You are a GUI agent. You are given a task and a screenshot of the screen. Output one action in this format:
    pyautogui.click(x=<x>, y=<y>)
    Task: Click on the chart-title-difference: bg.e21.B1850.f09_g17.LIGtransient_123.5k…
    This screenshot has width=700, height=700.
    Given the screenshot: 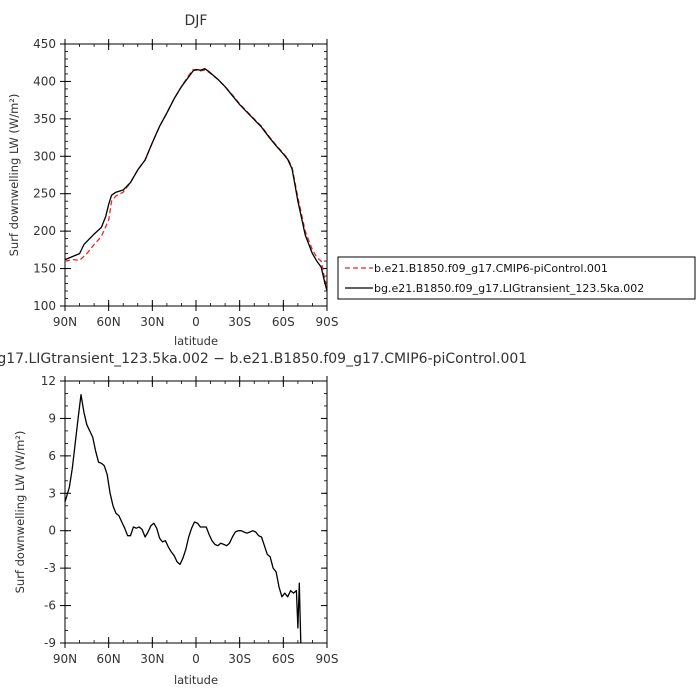 What is the action you would take?
    pyautogui.click(x=263, y=359)
    